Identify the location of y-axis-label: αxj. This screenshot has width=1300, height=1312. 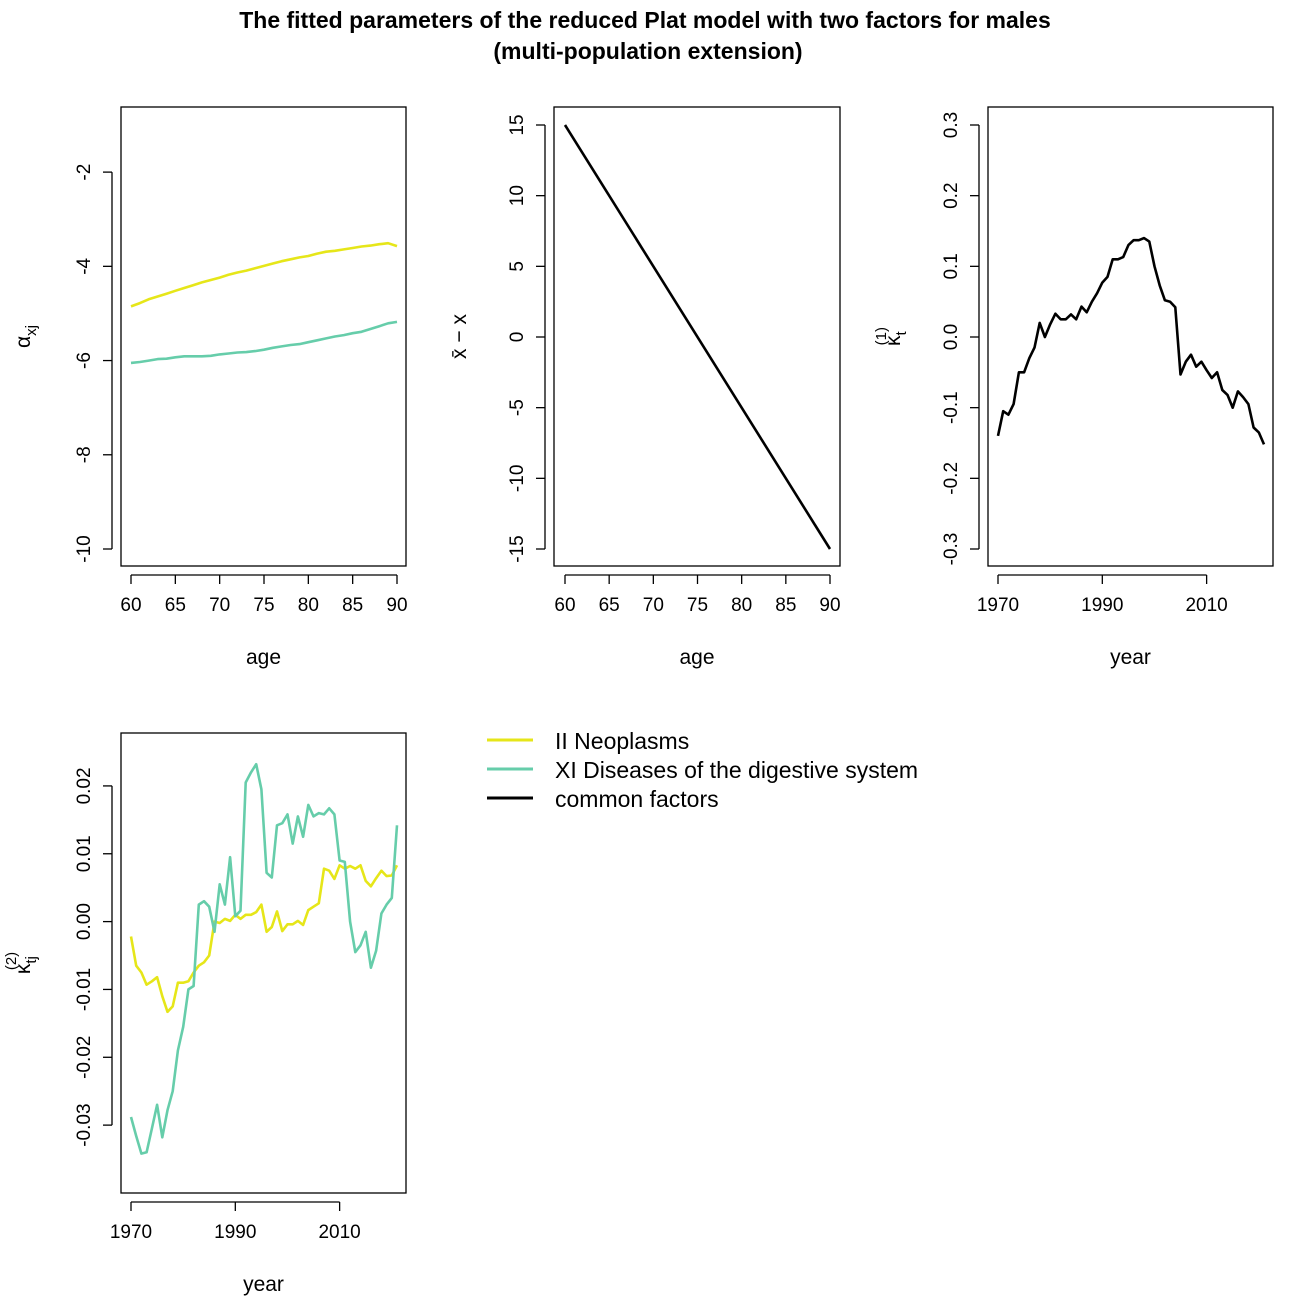
(26, 336).